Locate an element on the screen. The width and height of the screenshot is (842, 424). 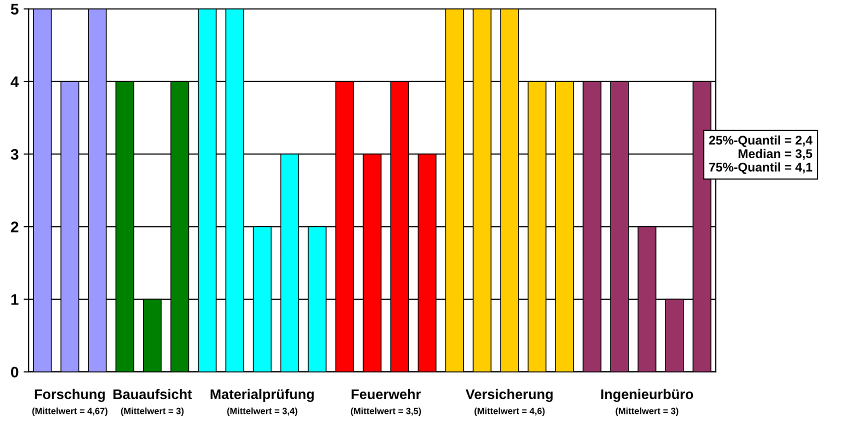
y-tick-label: 5 is located at coordinates (14, 9).